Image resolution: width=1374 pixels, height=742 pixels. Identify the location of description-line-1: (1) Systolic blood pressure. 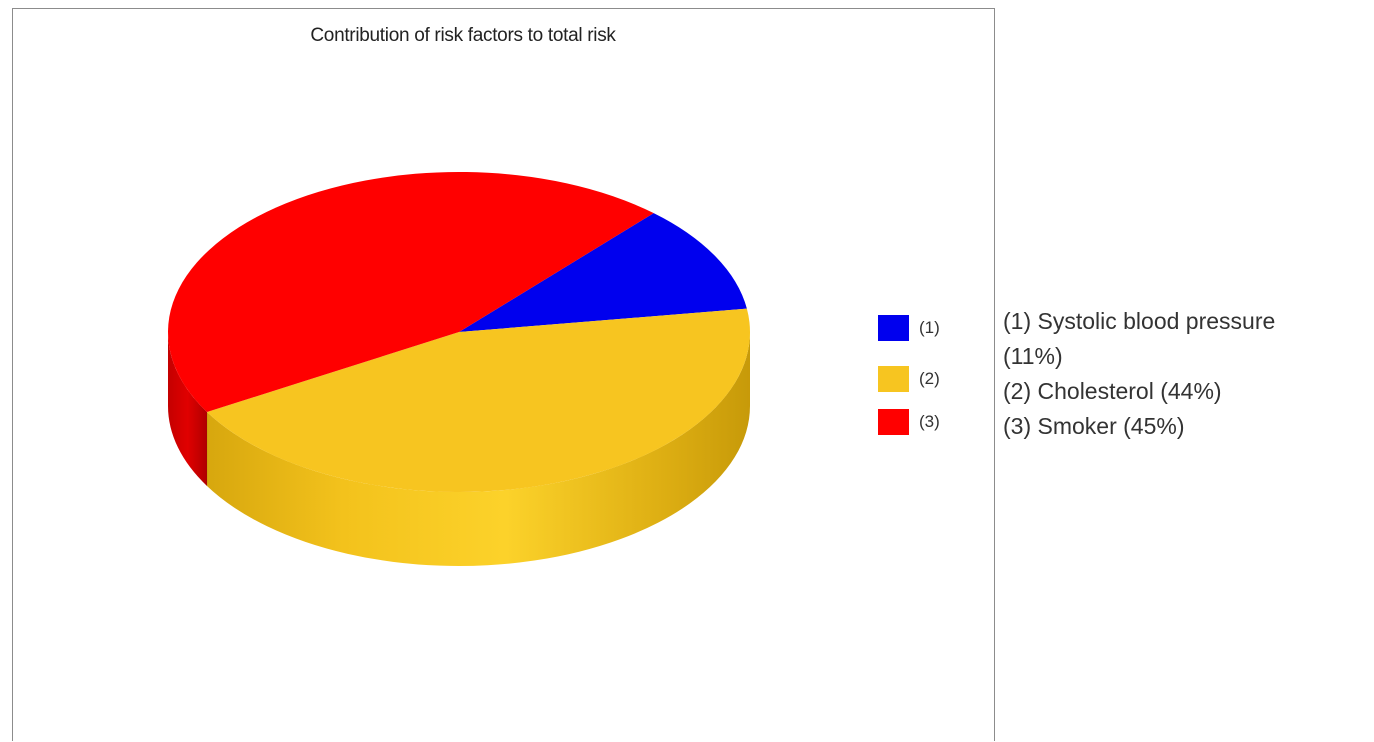
(1139, 321).